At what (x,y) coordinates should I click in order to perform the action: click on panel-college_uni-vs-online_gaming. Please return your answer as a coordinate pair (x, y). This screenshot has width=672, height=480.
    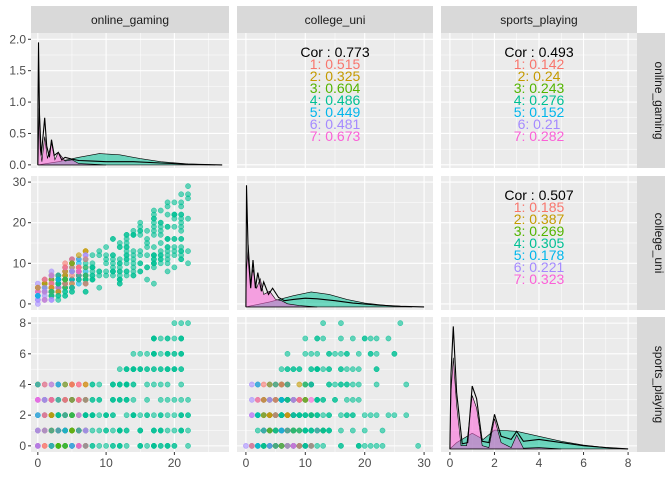
    Looking at the image, I should click on (130, 243).